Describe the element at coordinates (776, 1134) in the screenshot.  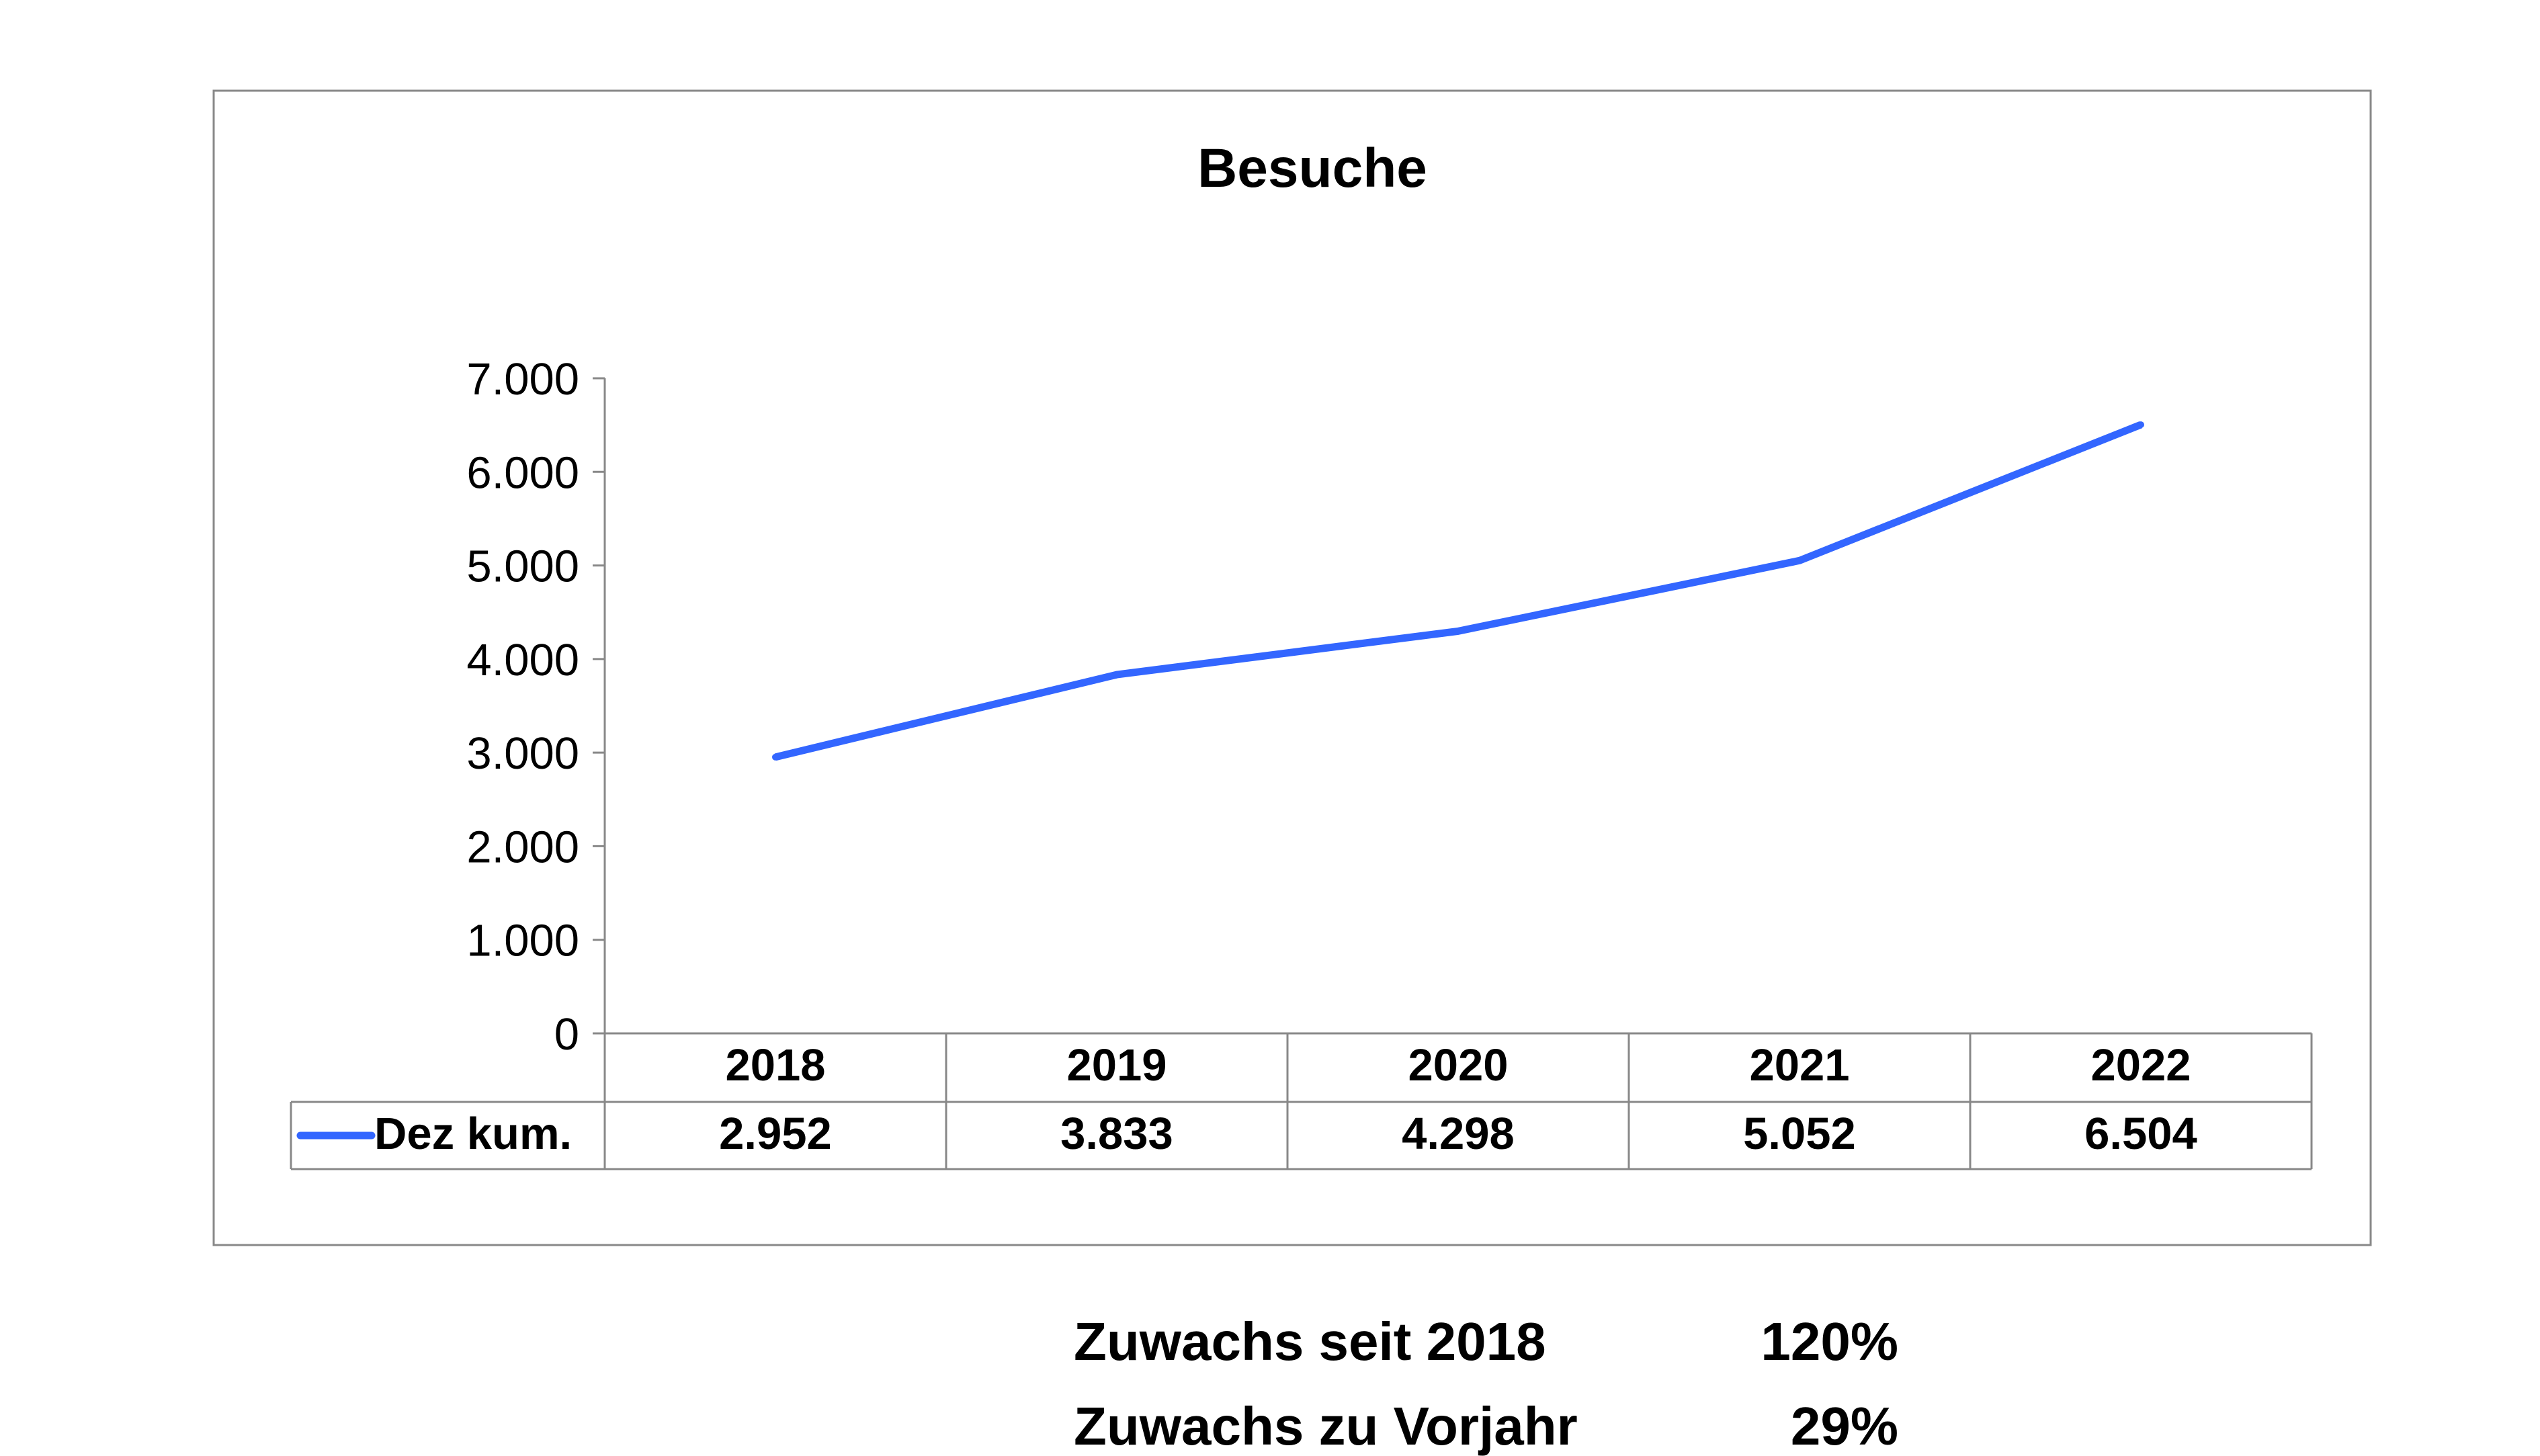
I see `data-table-value: 2.952` at that location.